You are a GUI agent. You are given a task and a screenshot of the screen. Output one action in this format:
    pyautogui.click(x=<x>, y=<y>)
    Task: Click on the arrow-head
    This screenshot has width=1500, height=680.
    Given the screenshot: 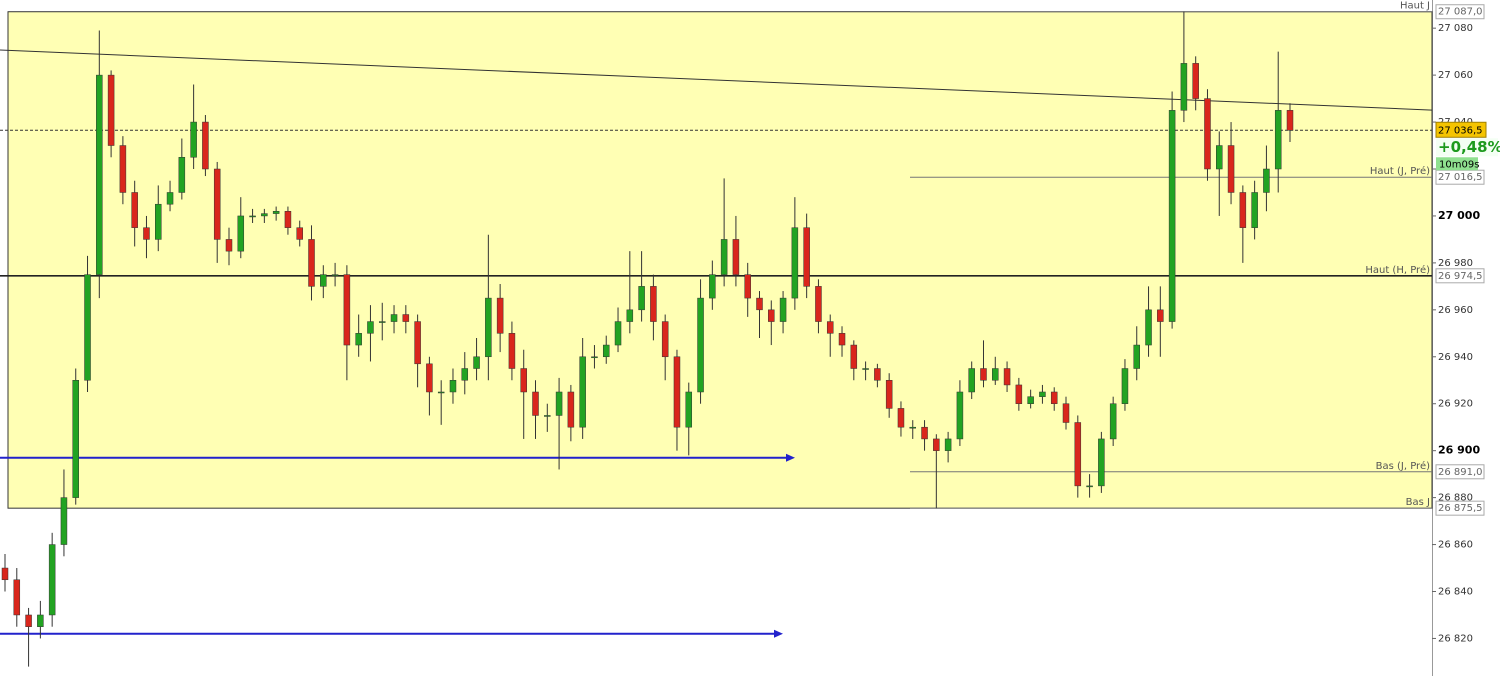 What is the action you would take?
    pyautogui.click(x=778, y=633)
    